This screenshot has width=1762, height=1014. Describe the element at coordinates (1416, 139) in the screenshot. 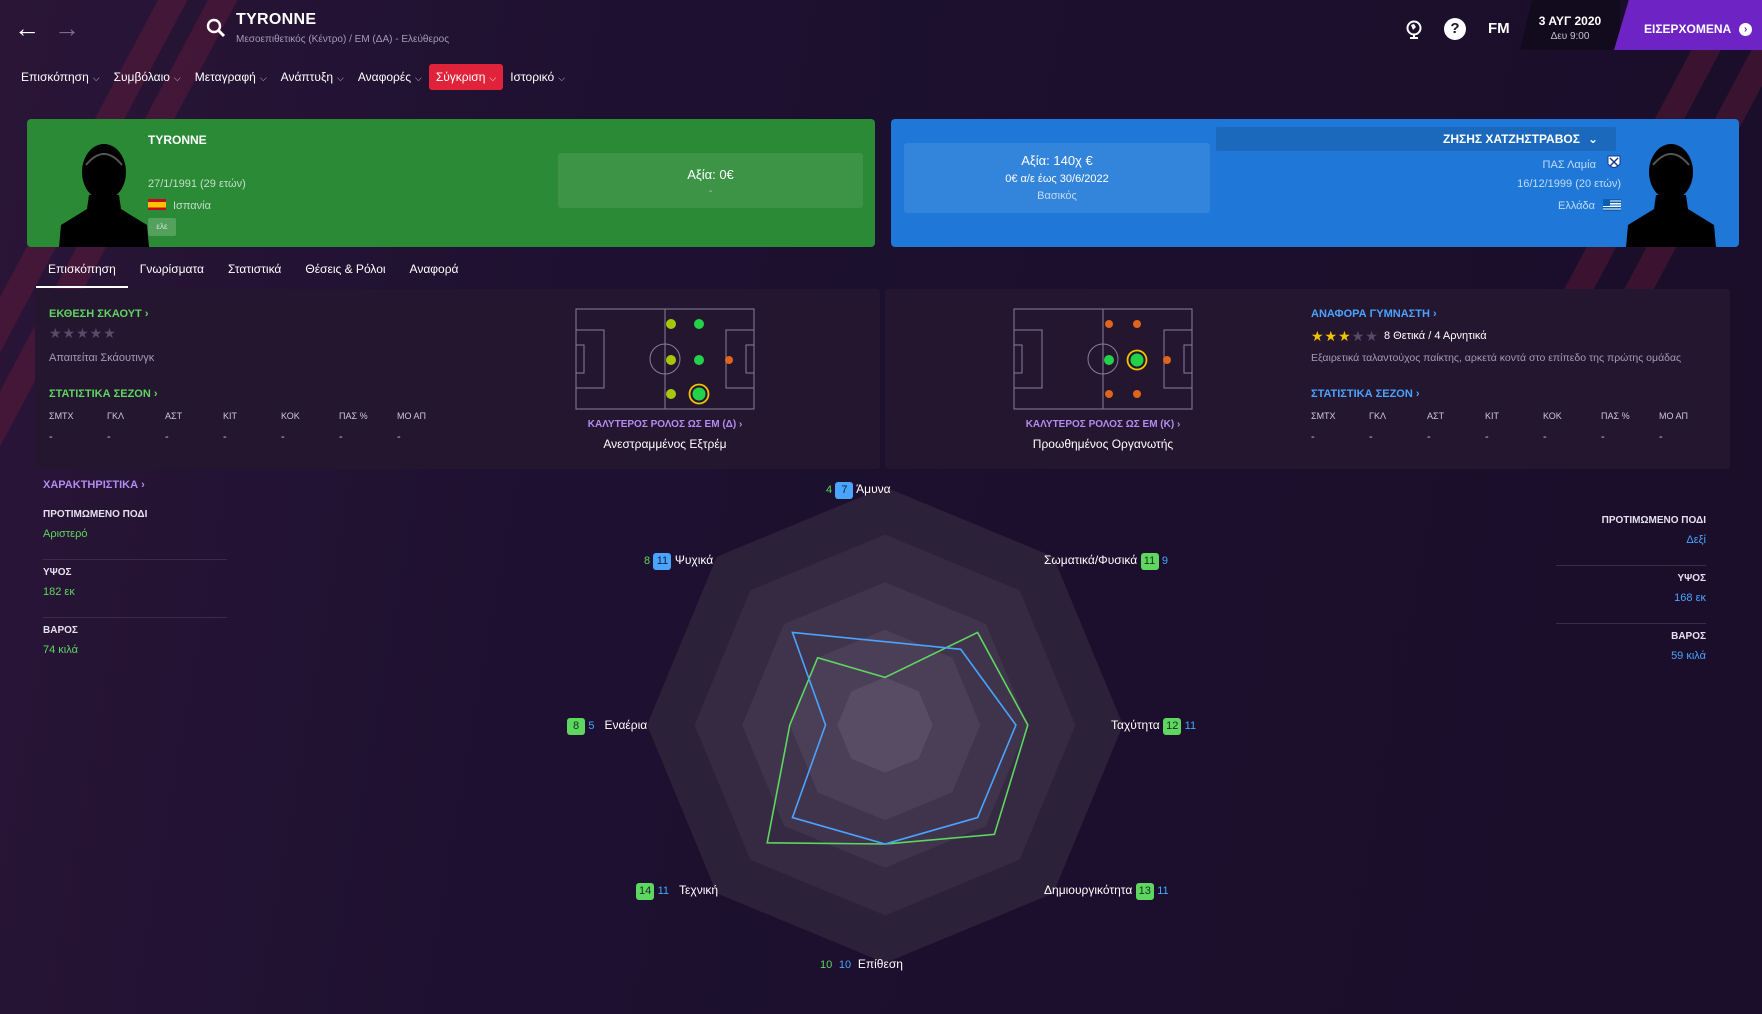

I see `player-select-dropdown: ΖΗΣΗΣ ΧΑΤΖΗΣΤΡΑΒΟΣ ⌄` at that location.